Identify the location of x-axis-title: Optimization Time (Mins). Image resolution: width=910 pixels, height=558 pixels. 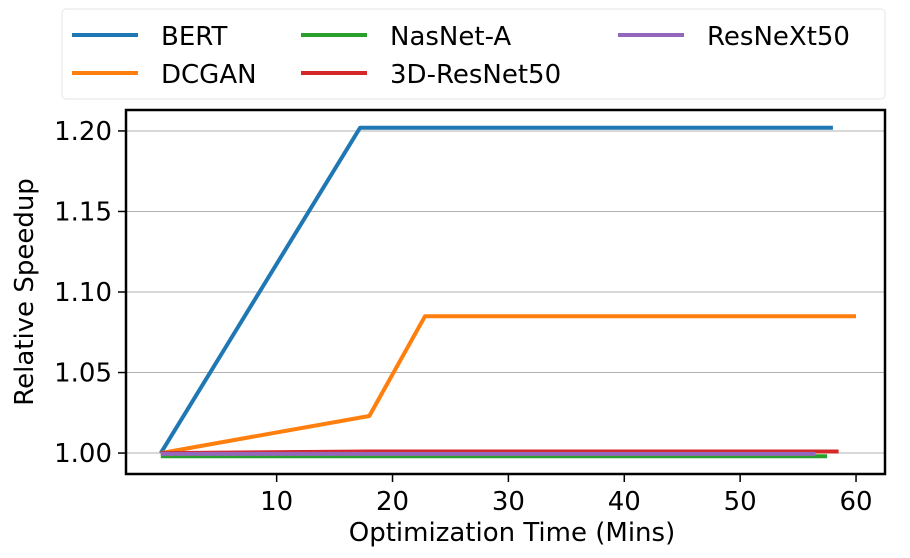
(512, 533).